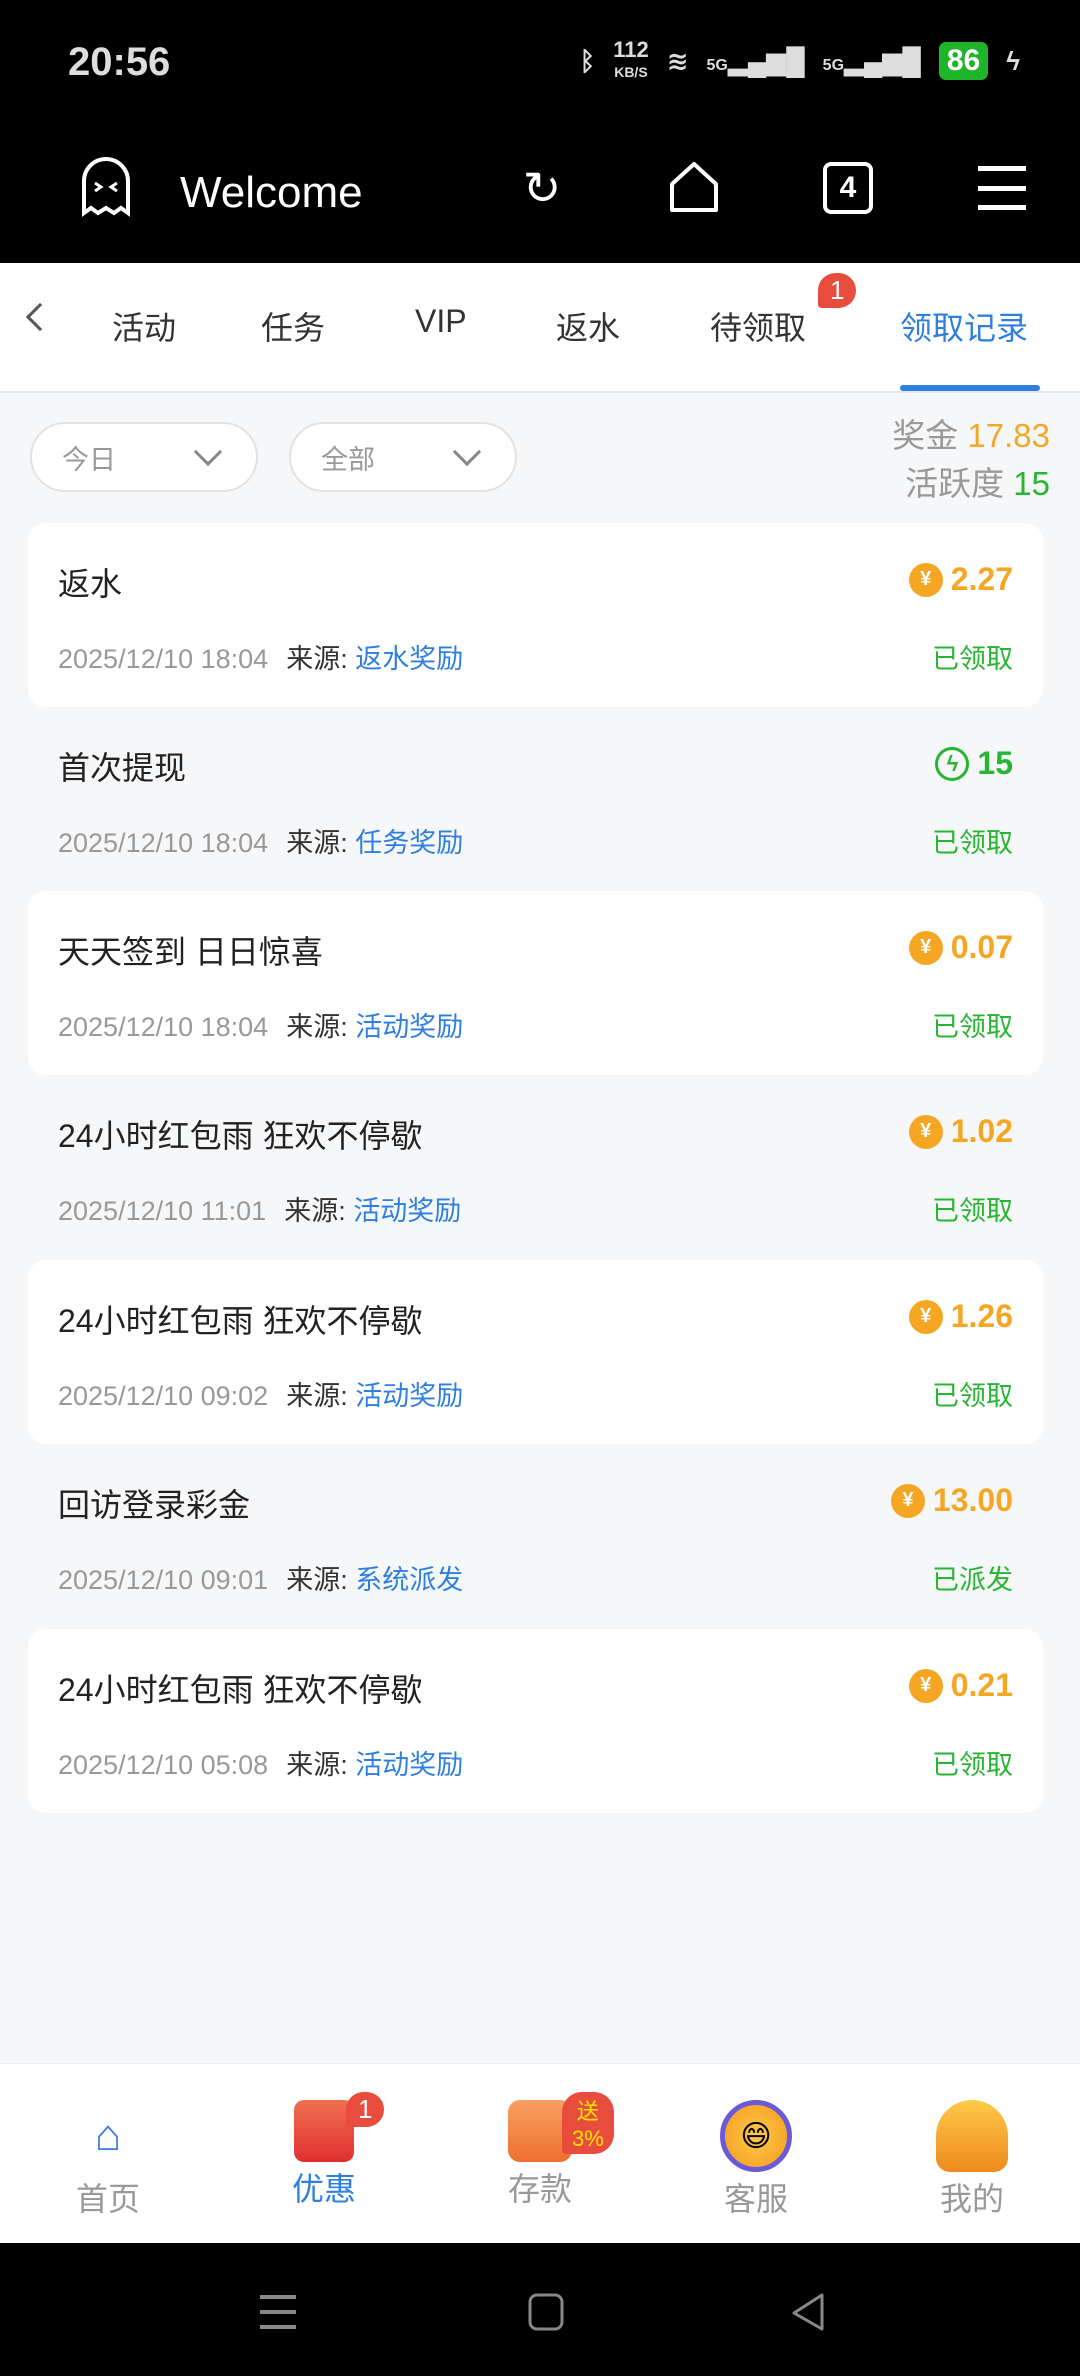  Describe the element at coordinates (144, 328) in the screenshot. I see `tab-activity: 活动` at that location.